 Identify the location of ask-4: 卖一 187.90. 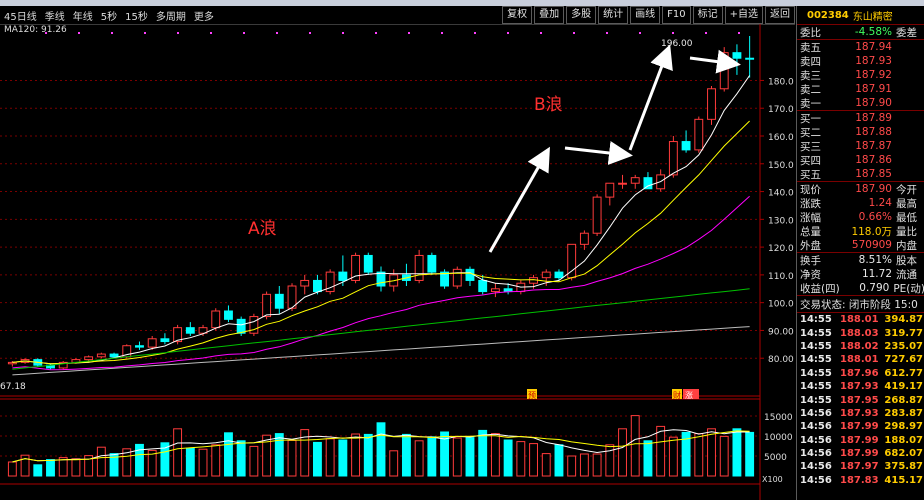
(860, 103).